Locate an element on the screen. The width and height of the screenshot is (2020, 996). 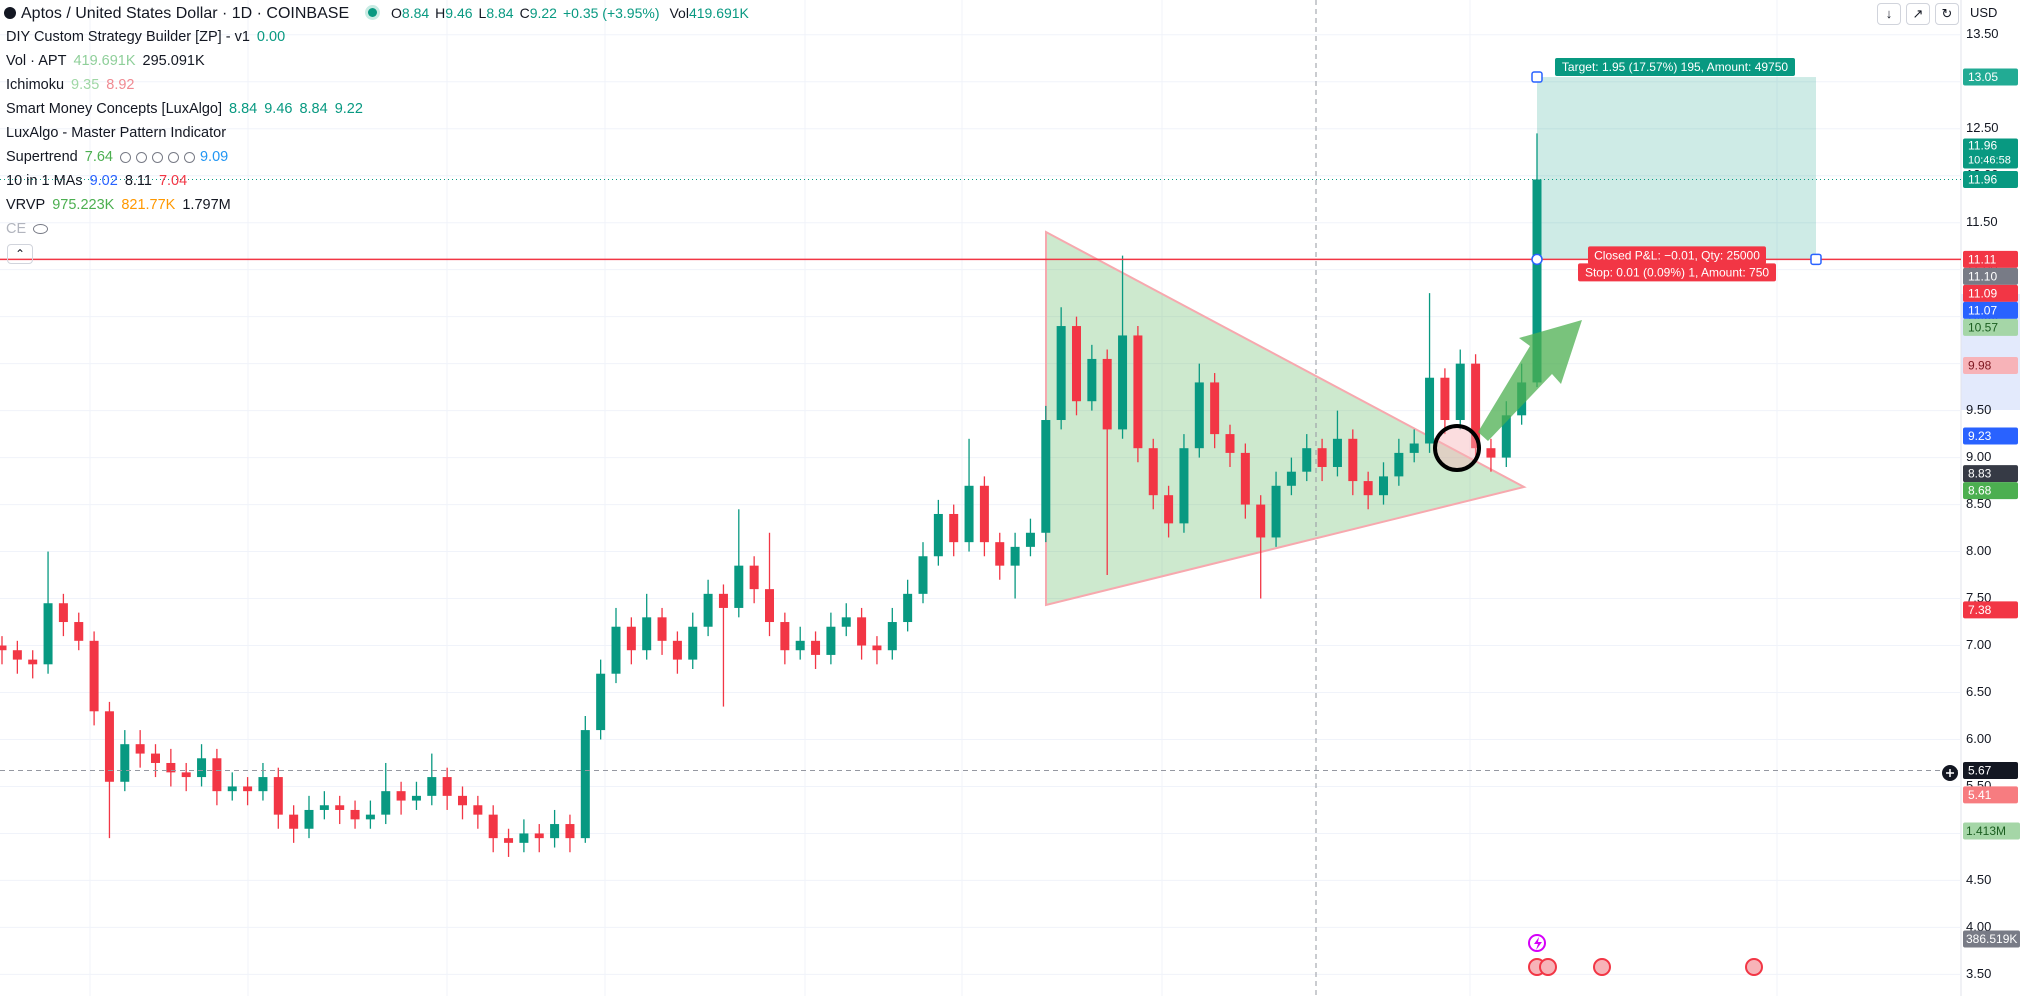
indicator-row: 10 in 1 MAs 9.02 8.11 7.04 is located at coordinates (100, 181).